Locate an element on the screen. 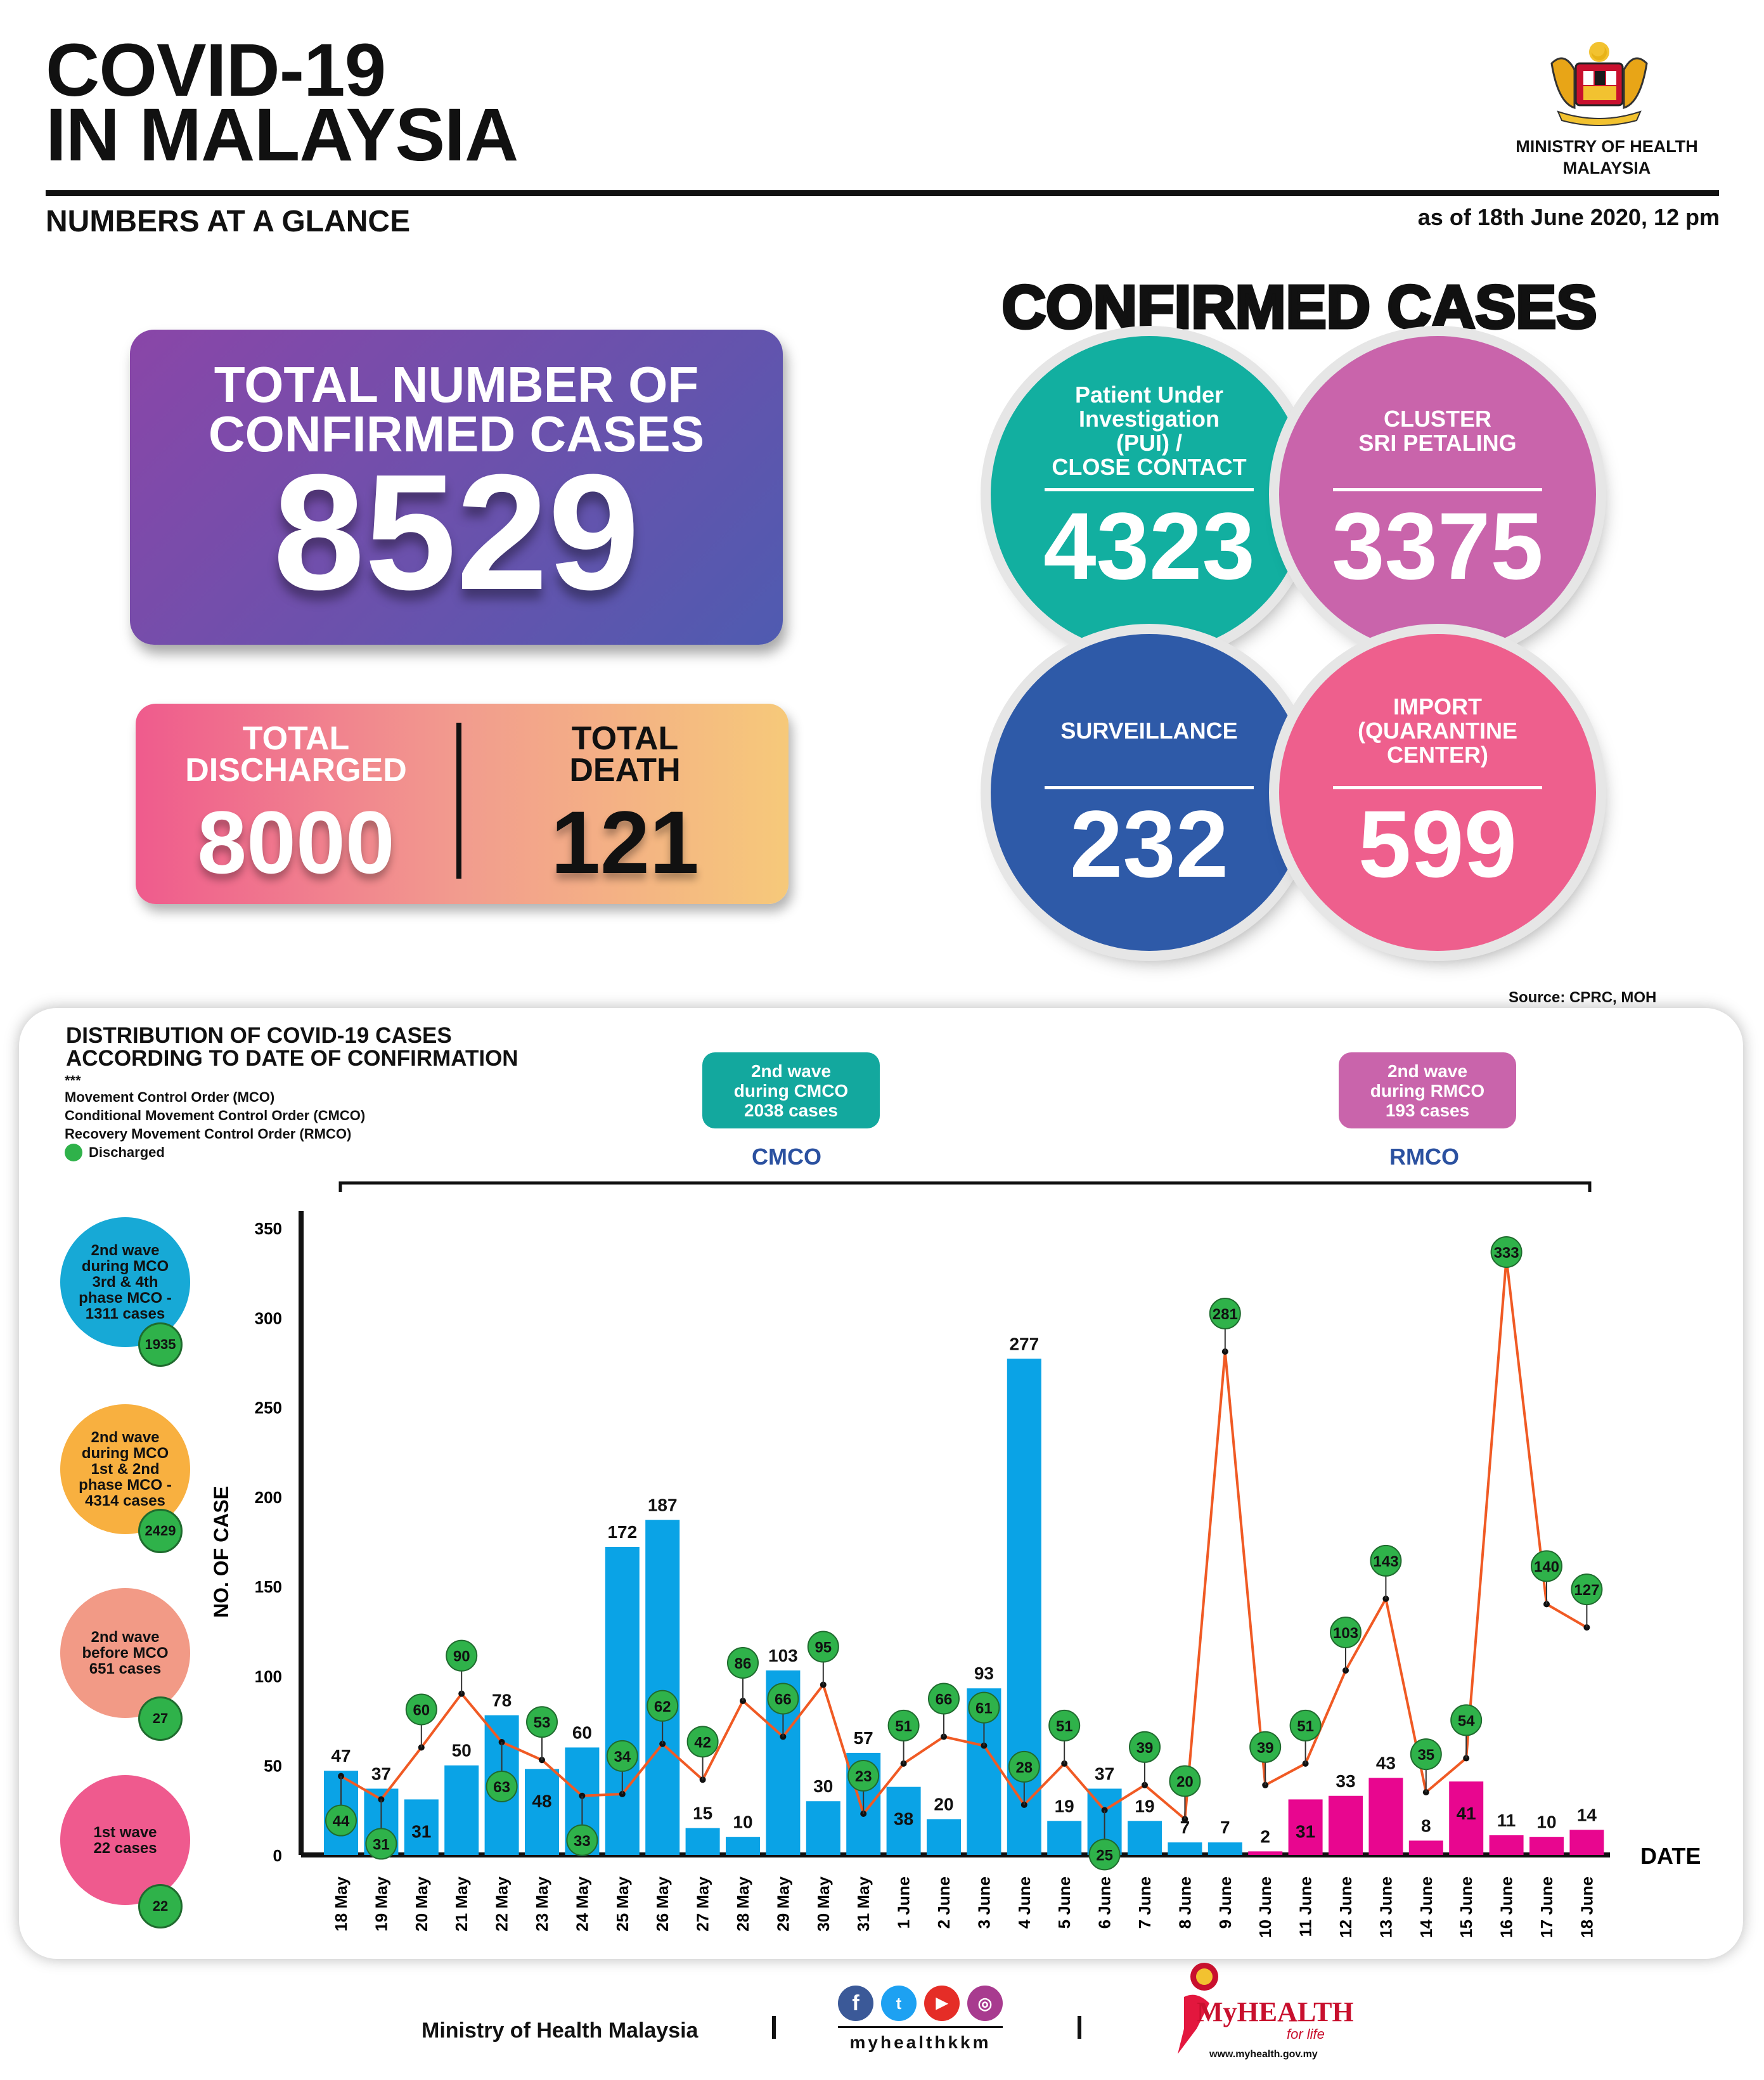 The image size is (1764, 2080). youtube-icon: ▶ is located at coordinates (942, 2003).